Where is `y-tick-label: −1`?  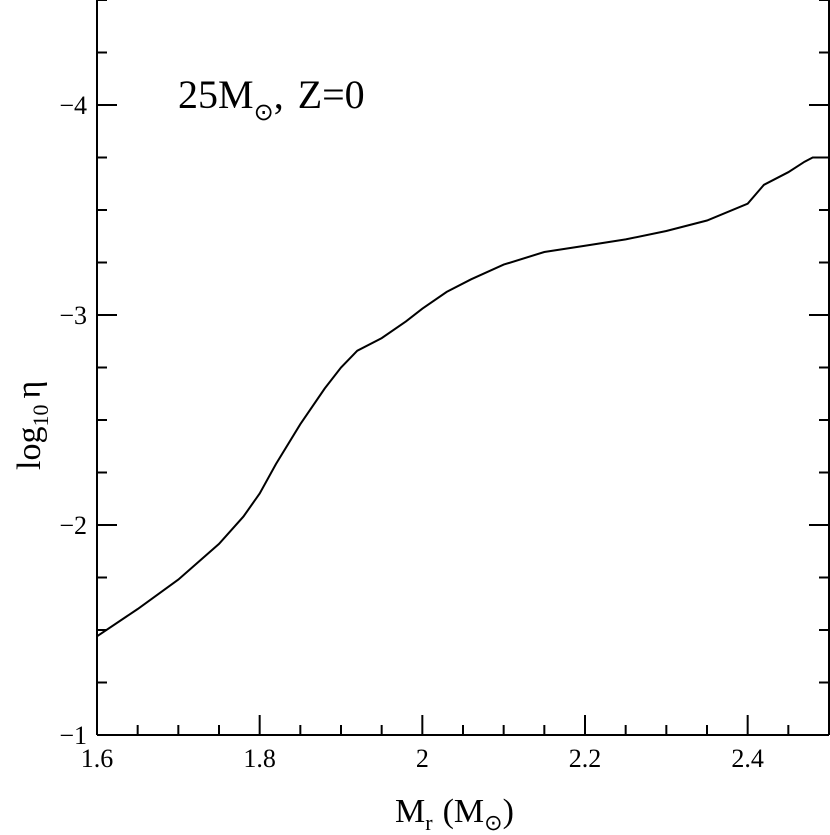 y-tick-label: −1 is located at coordinates (73, 735).